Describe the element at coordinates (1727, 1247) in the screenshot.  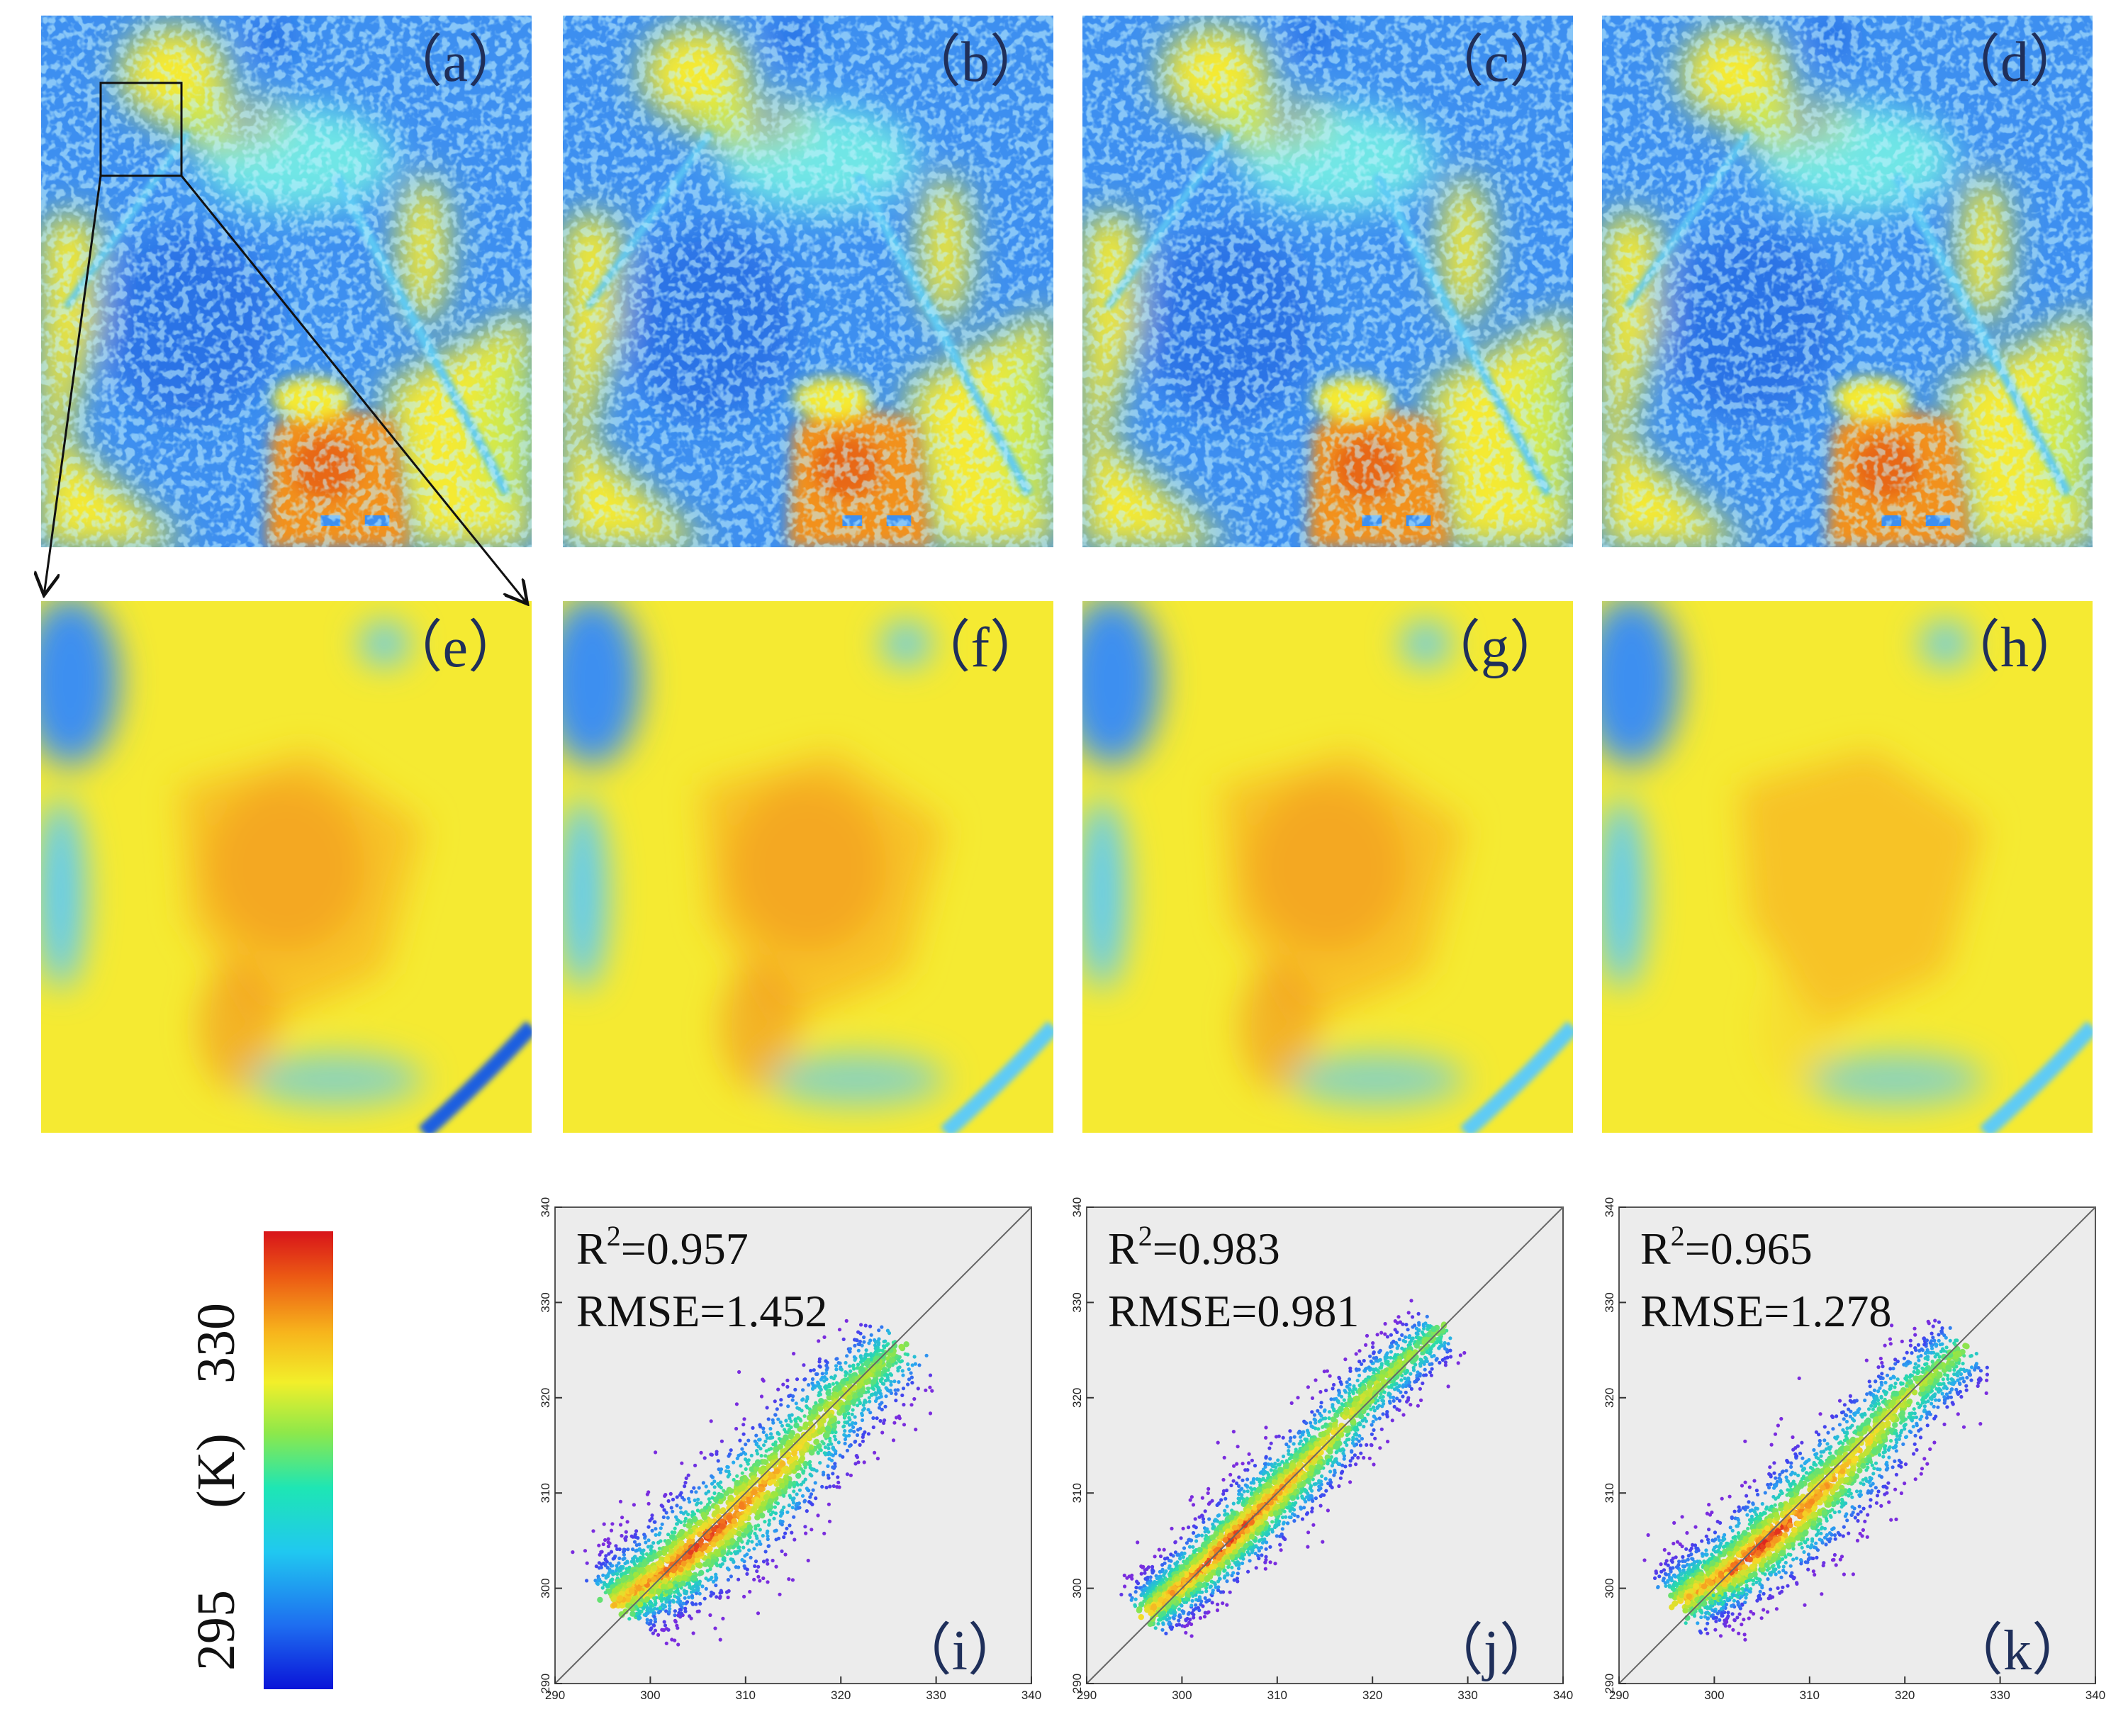
I see `r2-label: R2=0.965` at that location.